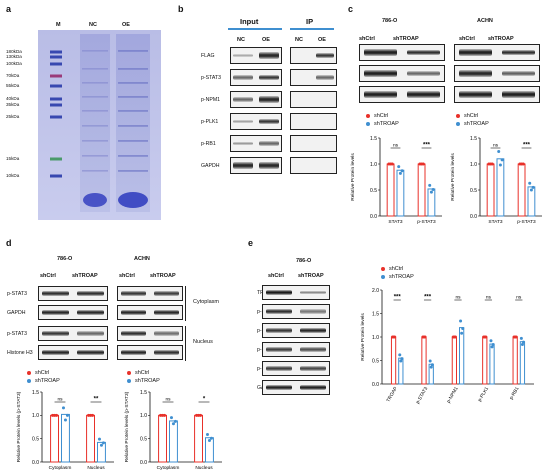  Describe the element at coordinates (296, 349) in the screenshot. I see `blot-strip-p-plk1` at that location.